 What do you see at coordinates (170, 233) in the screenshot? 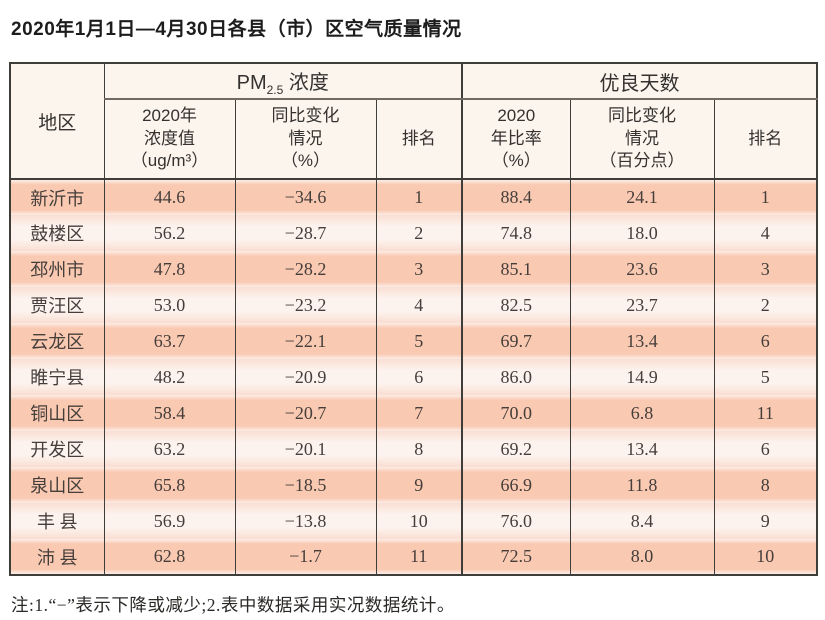
I see `cell-pm-value: 56.2` at bounding box center [170, 233].